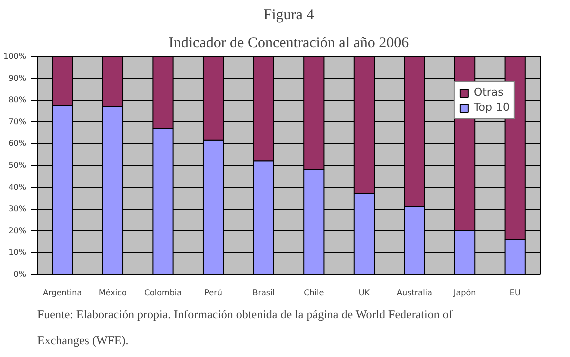  I want to click on y-tick-label: 50%, so click(17, 165).